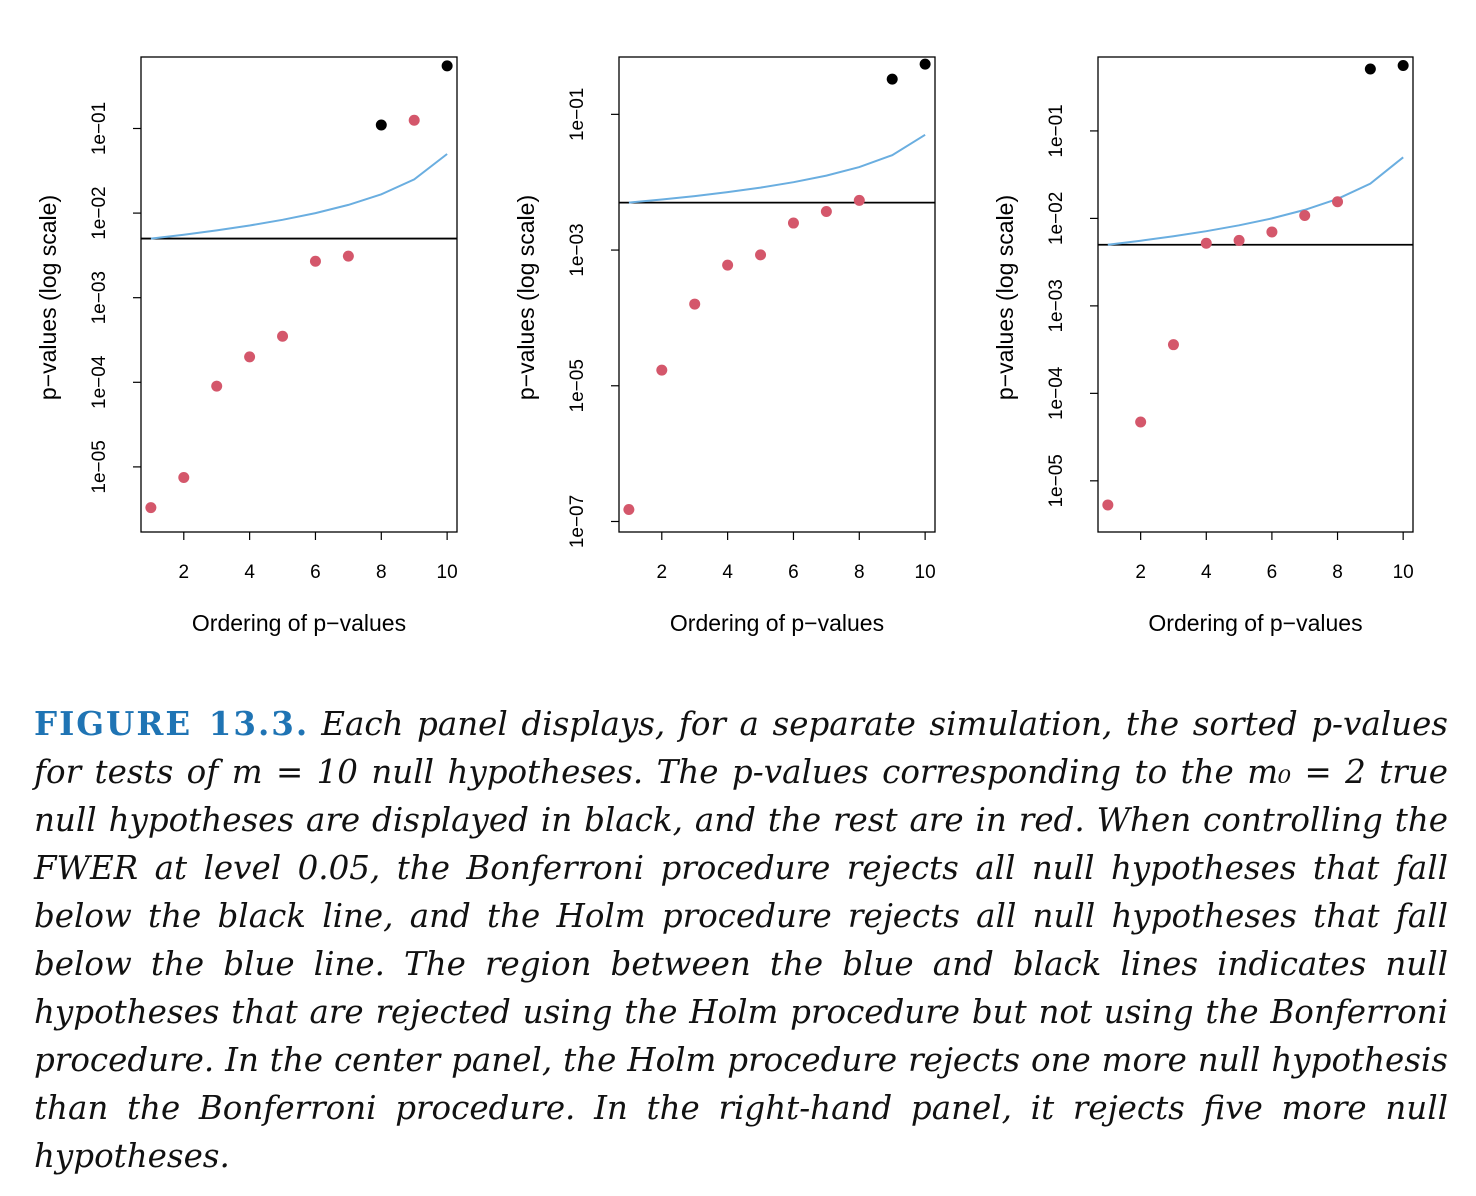 The image size is (1476, 1196). Describe the element at coordinates (577, 521) in the screenshot. I see `y-tick-label: 1e−07` at that location.